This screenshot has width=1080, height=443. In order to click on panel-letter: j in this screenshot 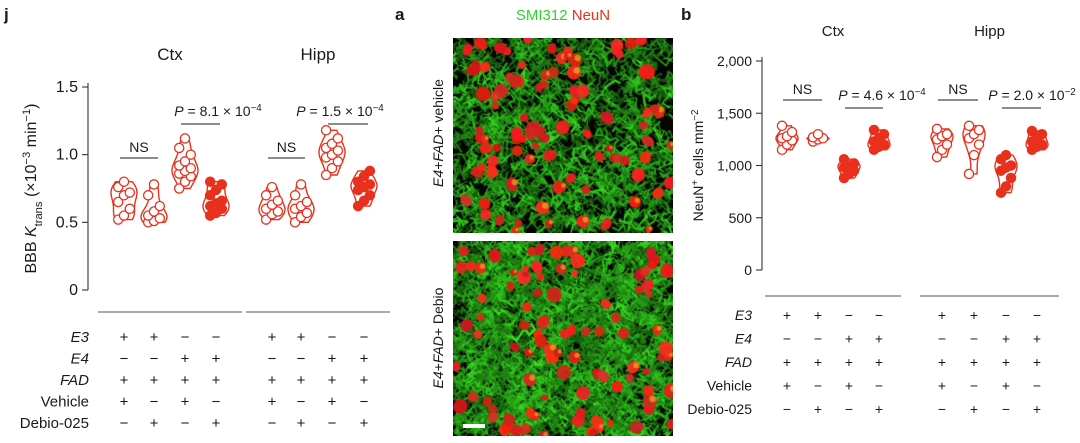, I will do `click(6, 14)`.